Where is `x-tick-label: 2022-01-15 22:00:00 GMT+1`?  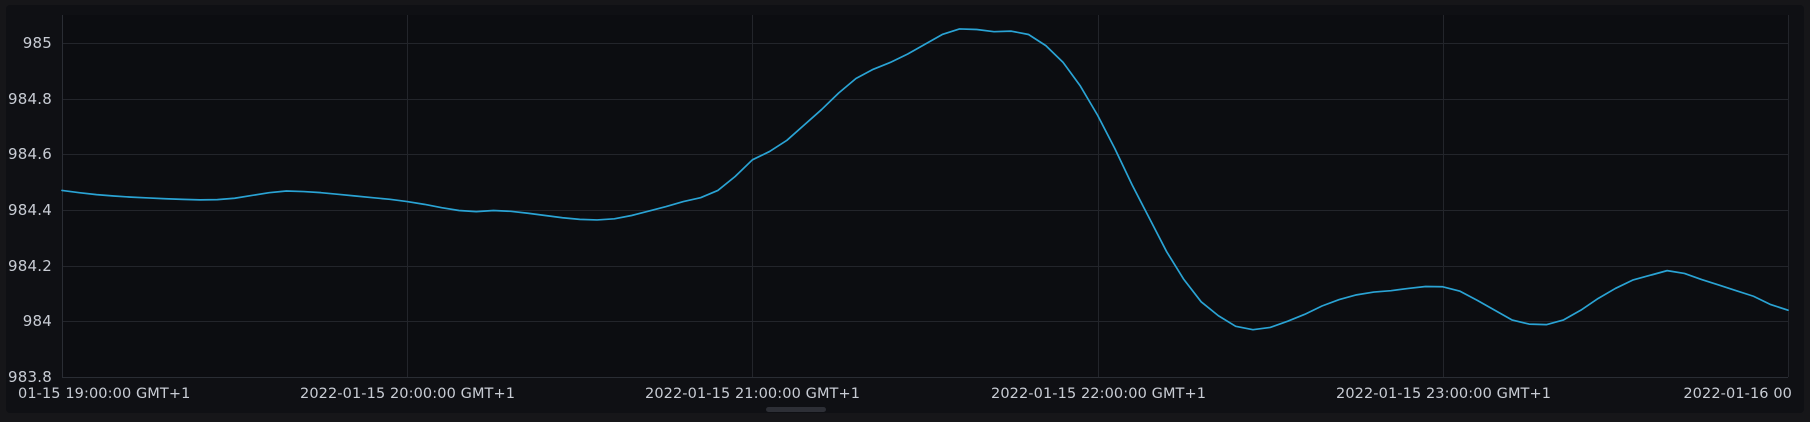 x-tick-label: 2022-01-15 22:00:00 GMT+1 is located at coordinates (1099, 394).